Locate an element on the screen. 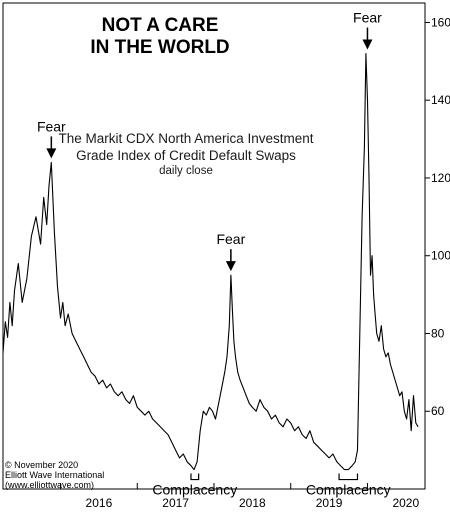  y-tick-label: 120 is located at coordinates (440, 178).